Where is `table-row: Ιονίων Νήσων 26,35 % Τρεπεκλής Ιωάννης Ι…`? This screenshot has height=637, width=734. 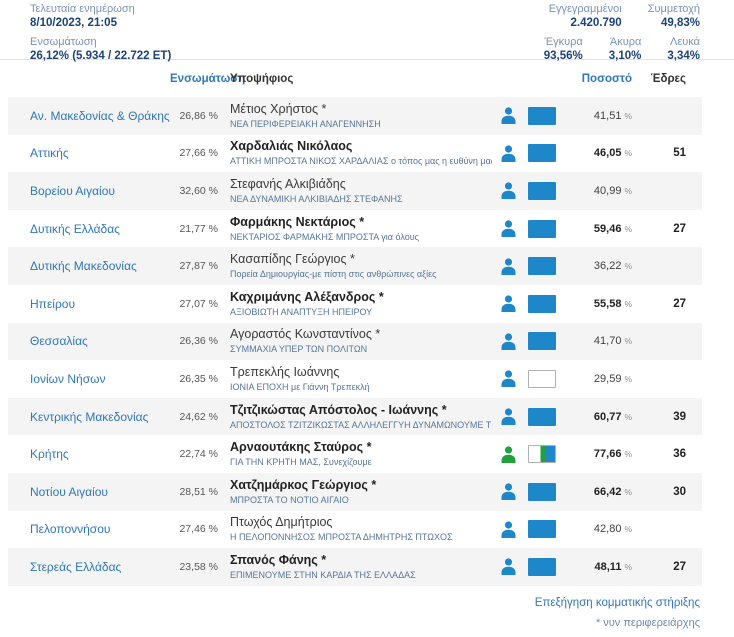
table-row: Ιονίων Νήσων 26,35 % Τρεπεκλής Ιωάννης Ι… is located at coordinates (355, 379).